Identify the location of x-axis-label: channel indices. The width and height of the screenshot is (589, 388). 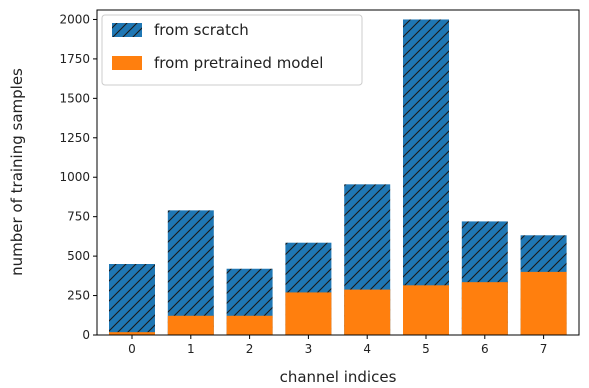
(338, 377).